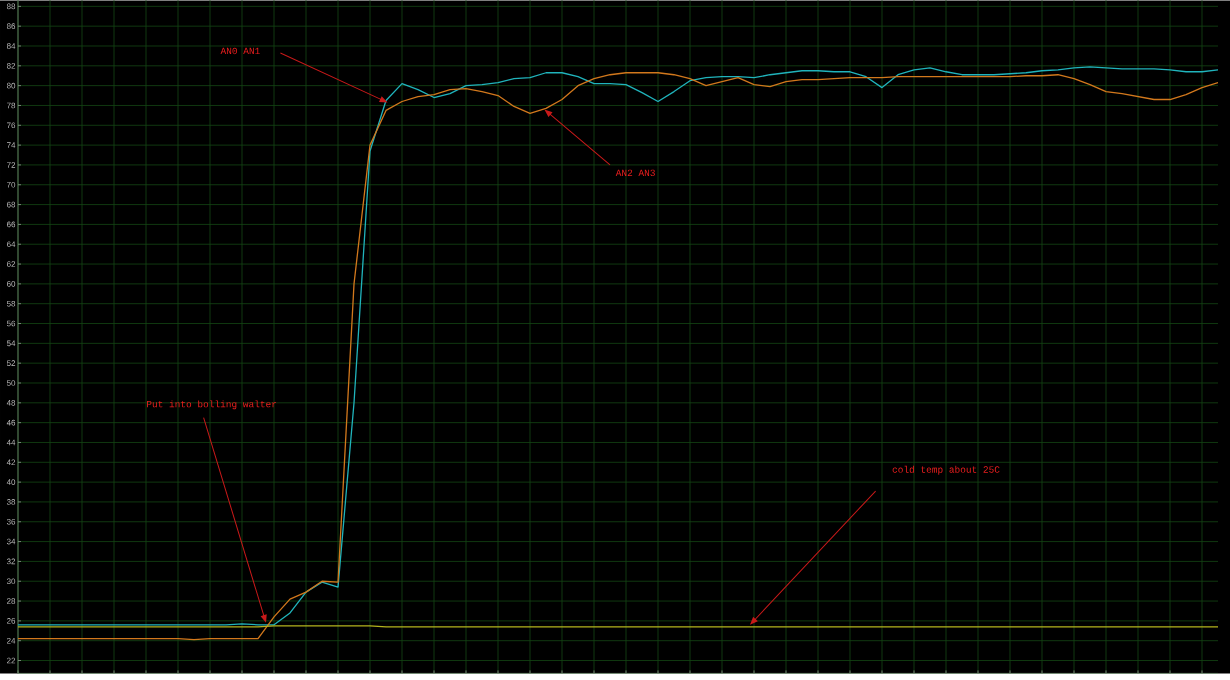 The image size is (1230, 680). Describe the element at coordinates (946, 470) in the screenshot. I see `annotation: cold temp about 25C` at that location.